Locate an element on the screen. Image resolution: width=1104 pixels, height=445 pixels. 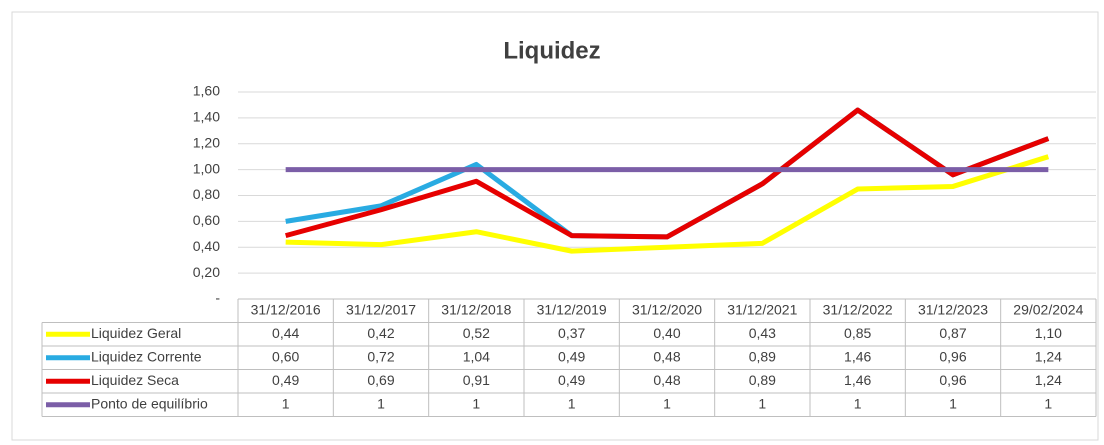
y-tick-label: 0,60 is located at coordinates (206, 220).